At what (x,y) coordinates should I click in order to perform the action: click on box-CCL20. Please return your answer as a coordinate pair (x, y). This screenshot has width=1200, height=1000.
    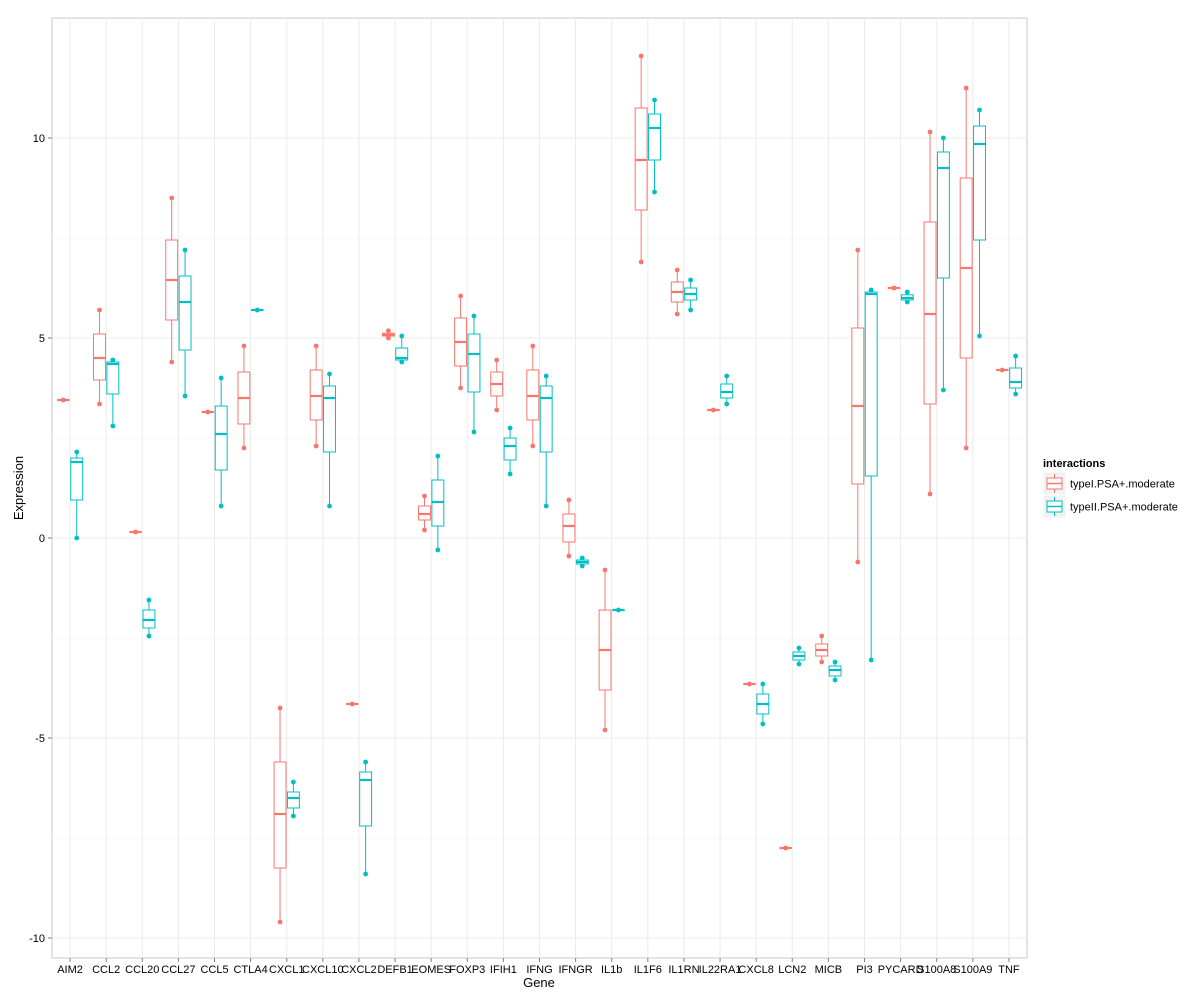
    Looking at the image, I should click on (136, 532).